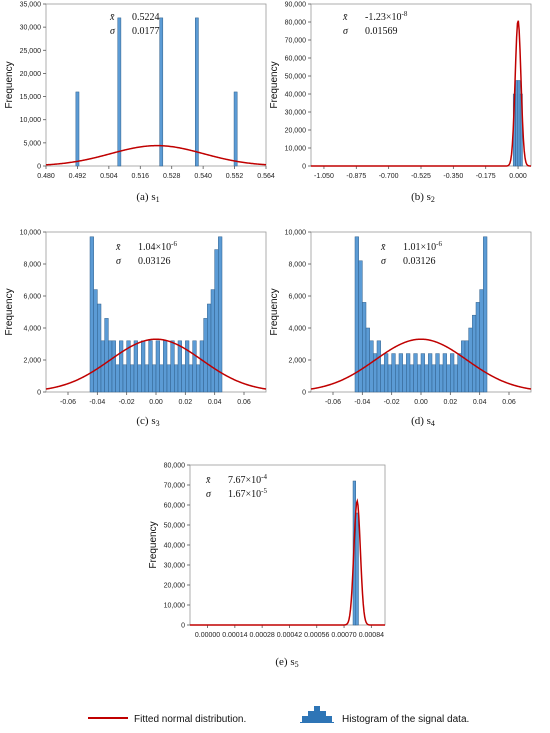 The image size is (550, 733). What do you see at coordinates (146, 17) in the screenshot?
I see `mean-value: 0.5224` at bounding box center [146, 17].